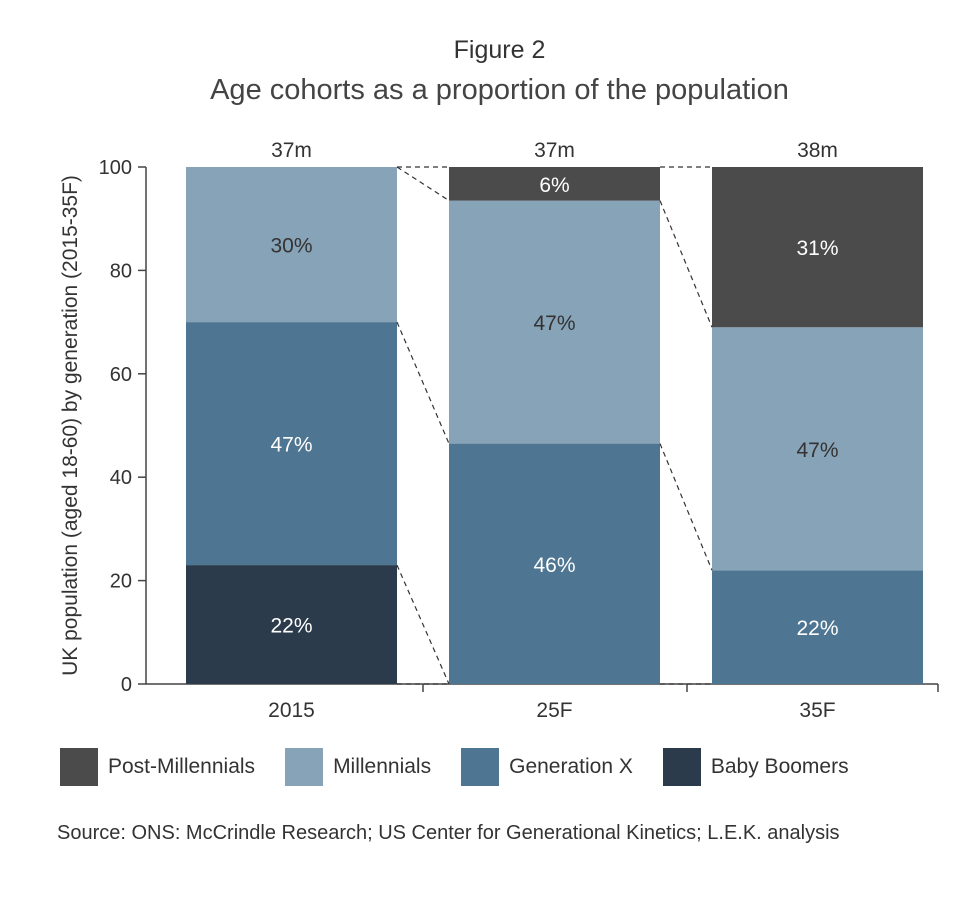  I want to click on y-tick-label: 20, so click(121, 582).